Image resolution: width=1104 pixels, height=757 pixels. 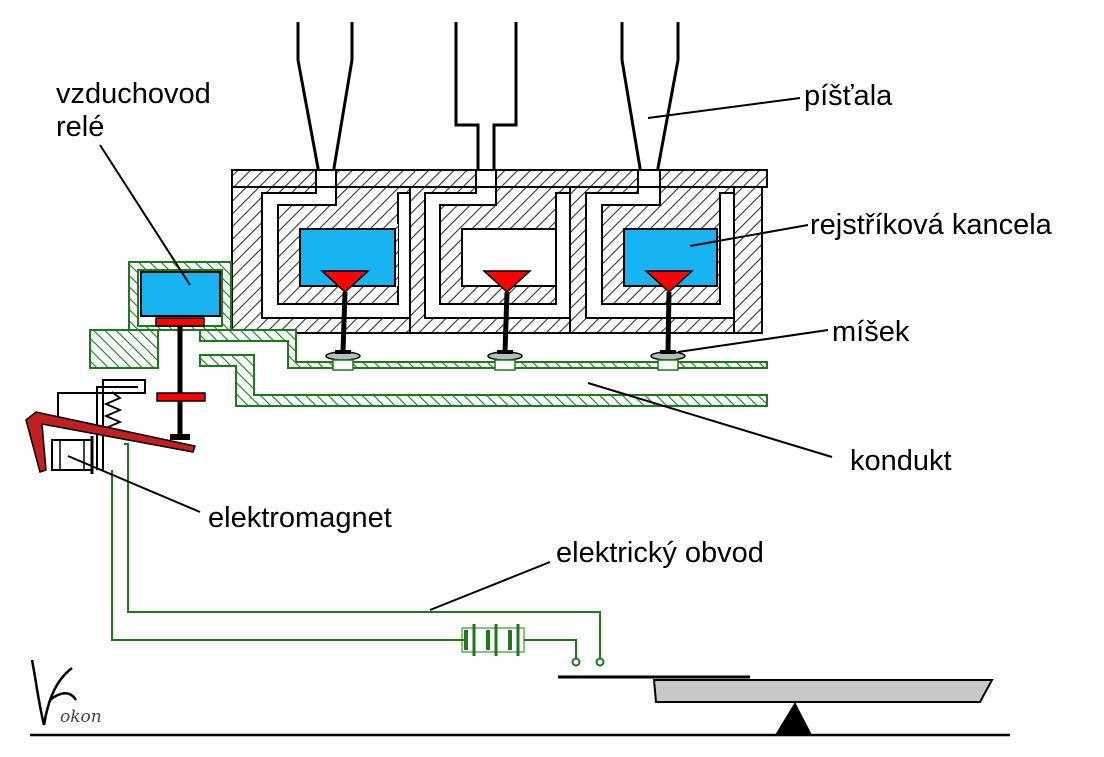 What do you see at coordinates (180, 294) in the screenshot?
I see `relay-air-duct` at bounding box center [180, 294].